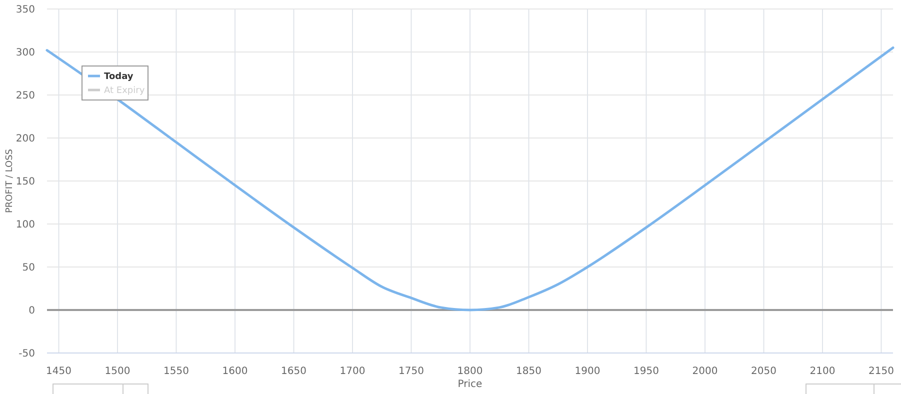  I want to click on x-tick-label: 1950, so click(646, 371).